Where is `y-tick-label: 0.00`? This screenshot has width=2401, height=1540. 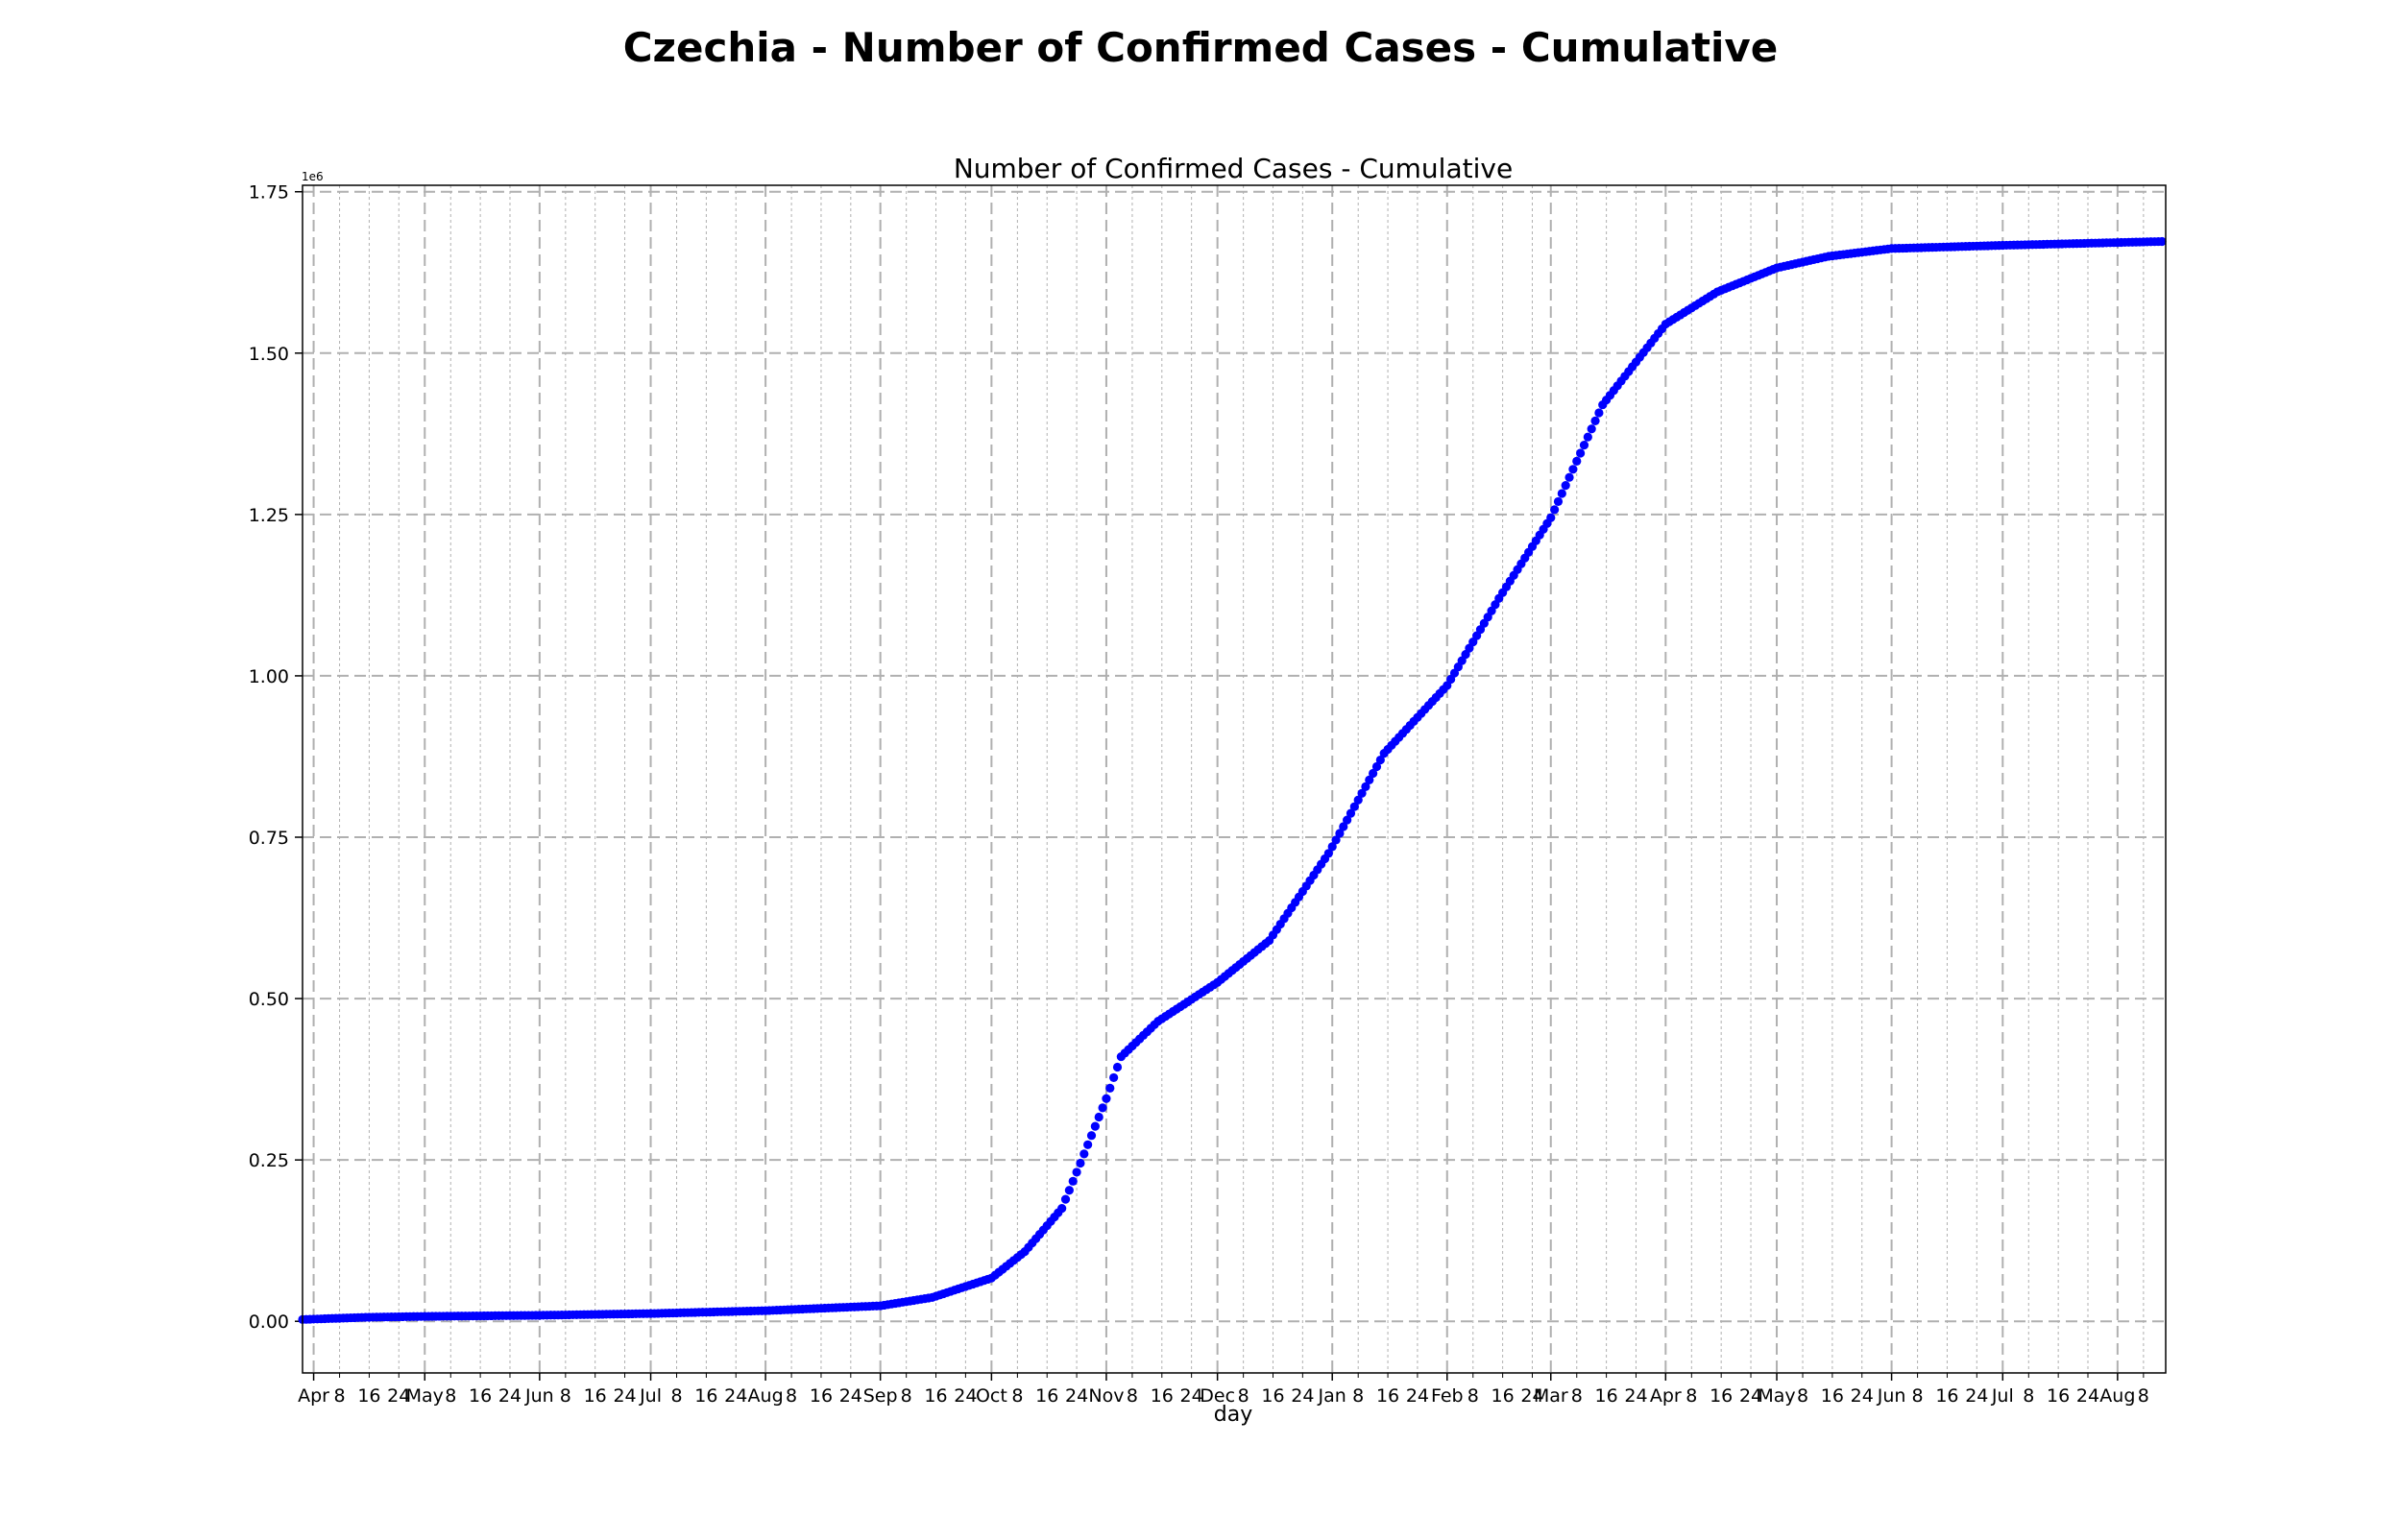 y-tick-label: 0.00 is located at coordinates (269, 1322).